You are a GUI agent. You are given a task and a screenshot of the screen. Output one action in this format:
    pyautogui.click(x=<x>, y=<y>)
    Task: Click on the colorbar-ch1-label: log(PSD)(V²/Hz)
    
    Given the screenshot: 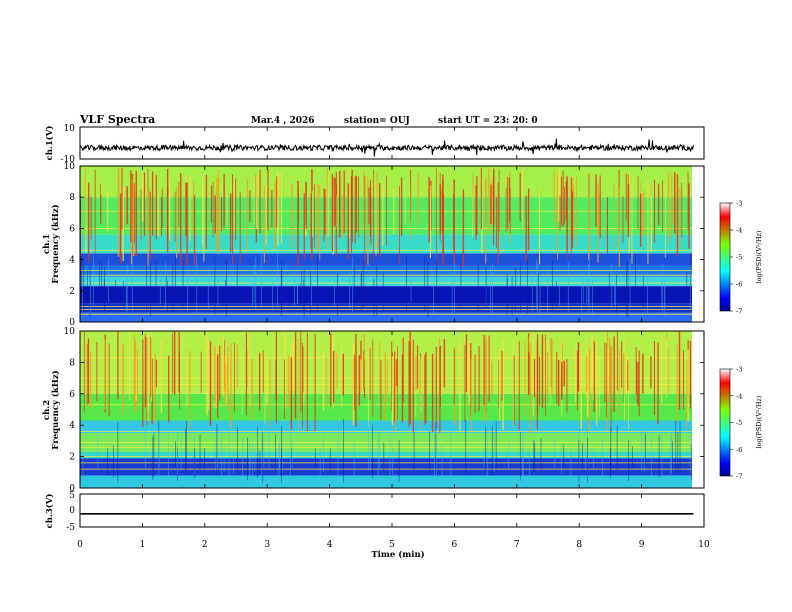 What is the action you would take?
    pyautogui.click(x=759, y=256)
    